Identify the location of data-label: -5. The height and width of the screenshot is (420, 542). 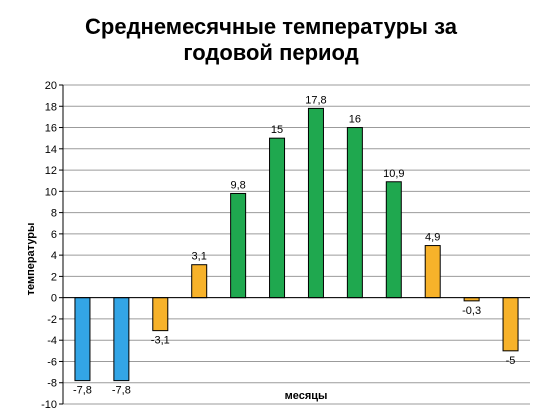
(511, 361).